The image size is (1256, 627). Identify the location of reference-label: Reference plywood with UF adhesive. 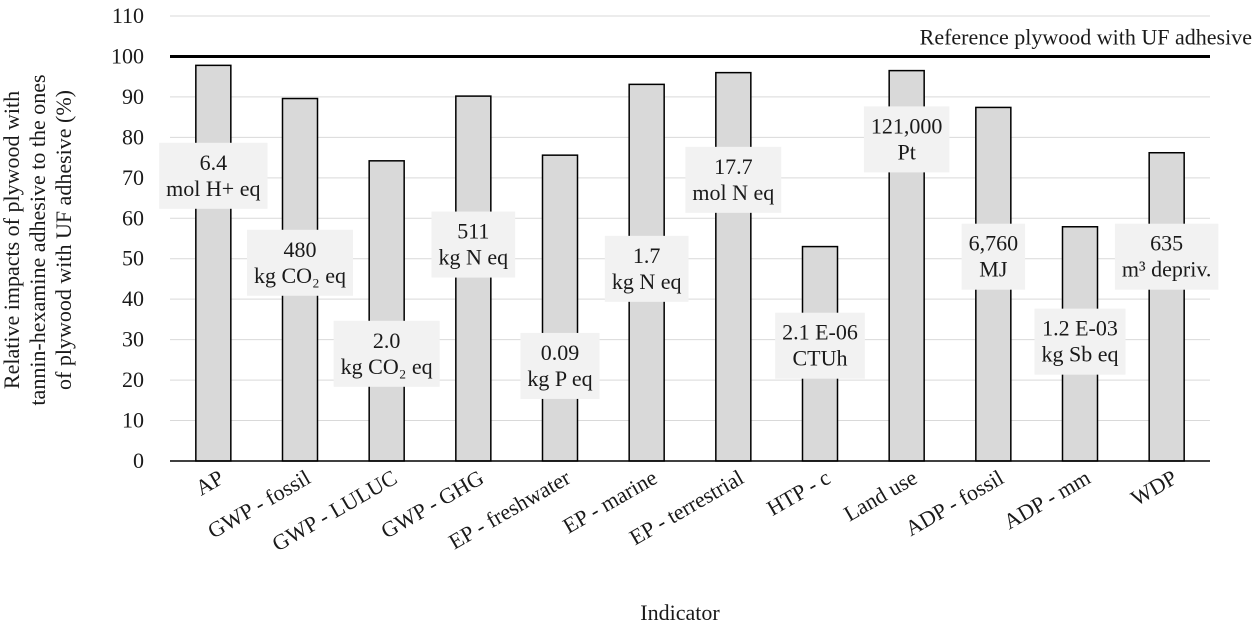
(1086, 36).